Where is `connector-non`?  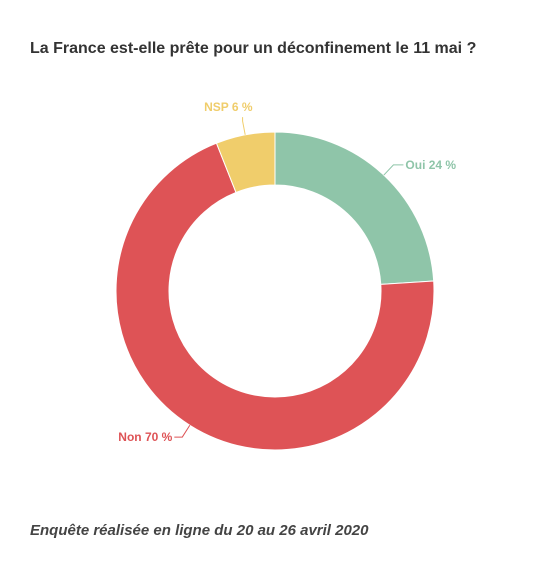 connector-non is located at coordinates (182, 431).